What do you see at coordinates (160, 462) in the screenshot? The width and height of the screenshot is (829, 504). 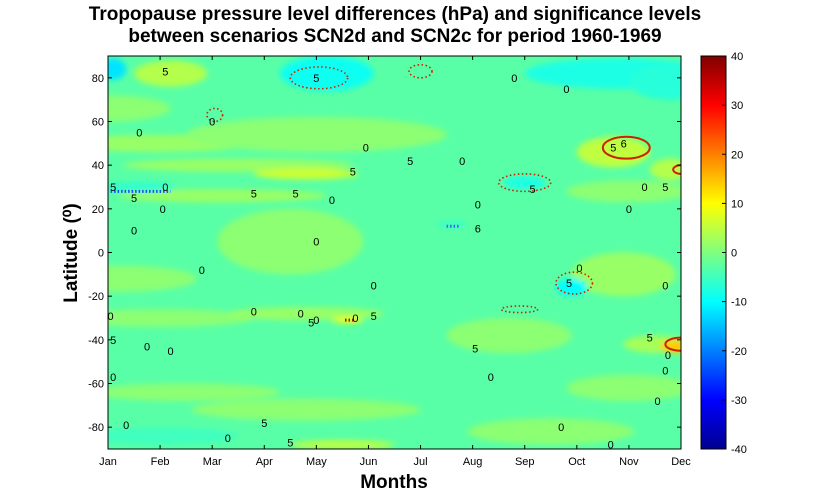 I see `x-tick-label: Feb` at bounding box center [160, 462].